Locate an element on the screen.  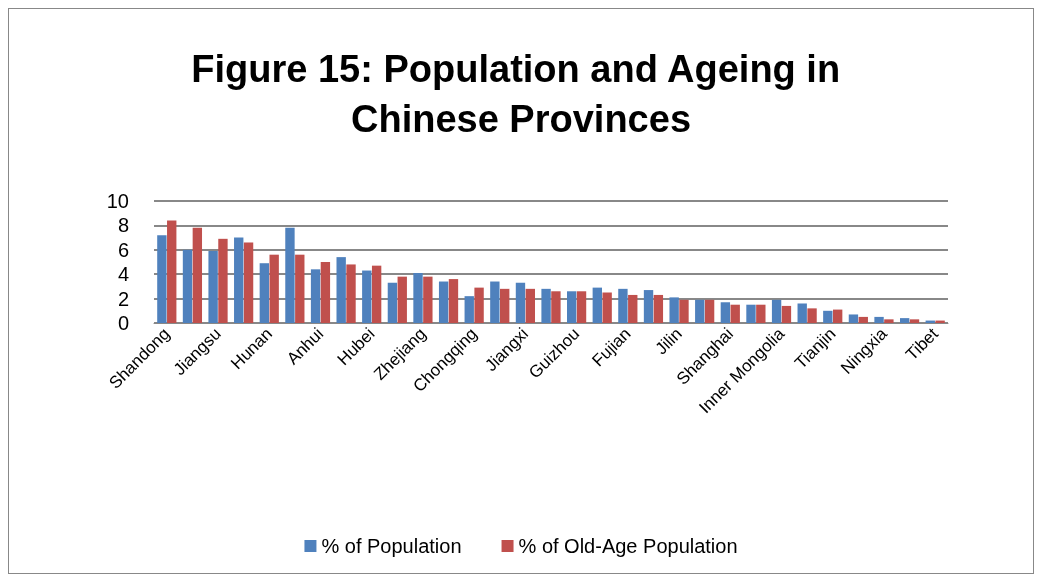
y-tick-label: 10 is located at coordinates (117, 201).